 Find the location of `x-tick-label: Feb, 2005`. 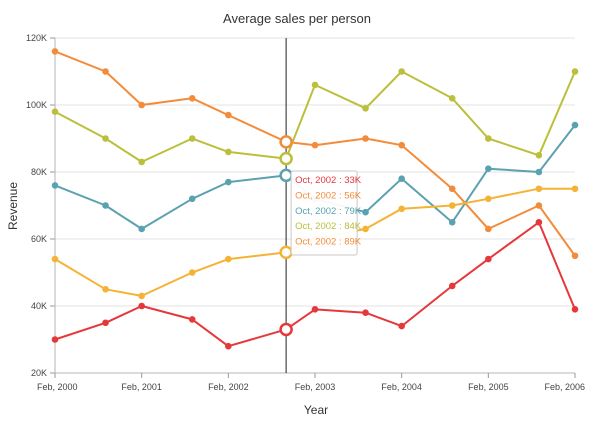

x-tick-label: Feb, 2005 is located at coordinates (488, 387).